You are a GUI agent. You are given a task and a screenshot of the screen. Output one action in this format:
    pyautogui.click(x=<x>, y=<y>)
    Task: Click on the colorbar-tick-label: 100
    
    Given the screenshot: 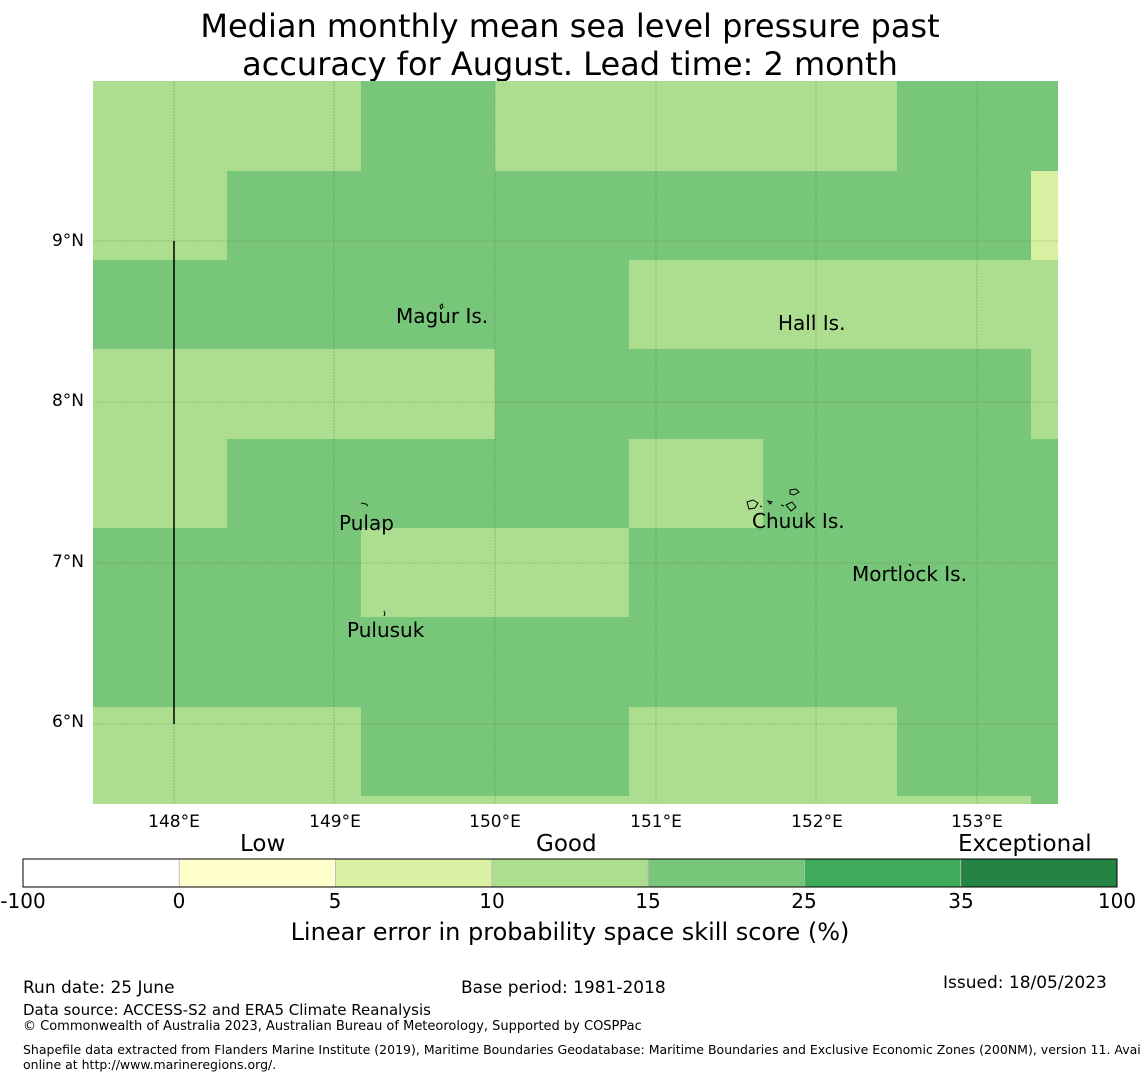 What is the action you would take?
    pyautogui.click(x=1117, y=901)
    